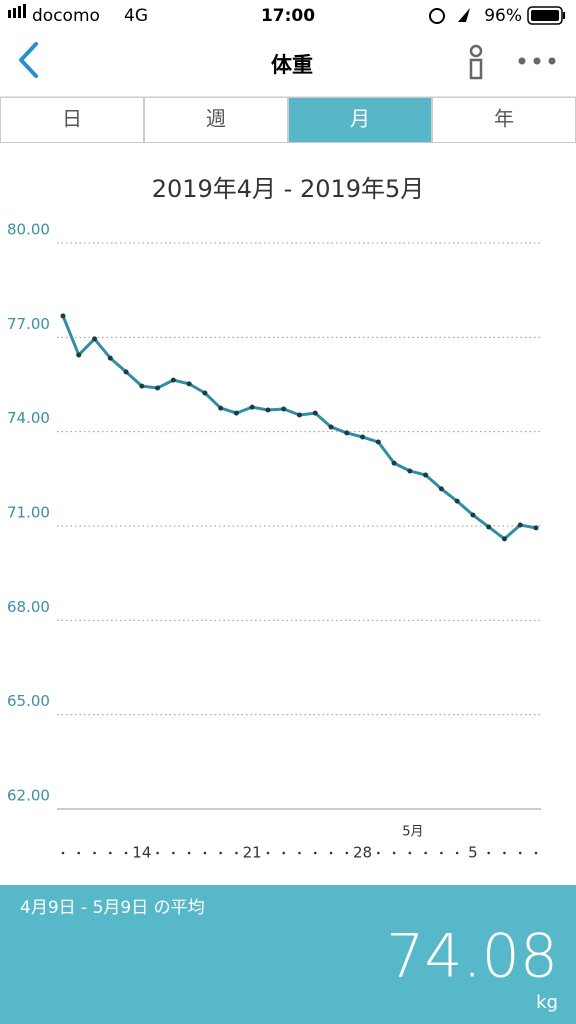 This screenshot has height=1024, width=576. Describe the element at coordinates (252, 853) in the screenshot. I see `x-tick-label: 21` at that location.